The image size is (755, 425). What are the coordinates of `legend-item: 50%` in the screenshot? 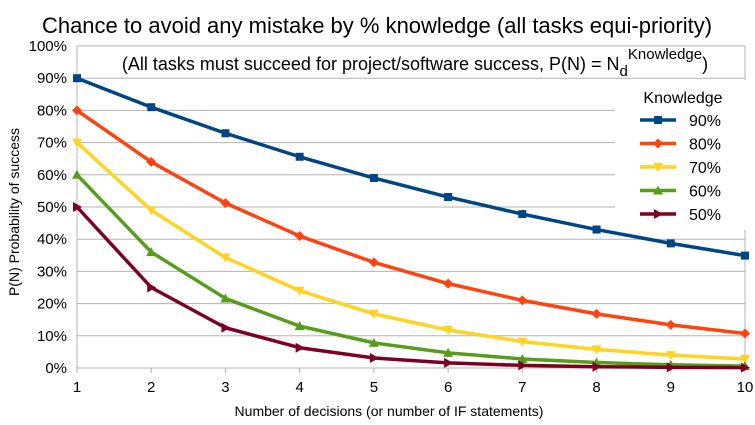 It's located at (680, 215).